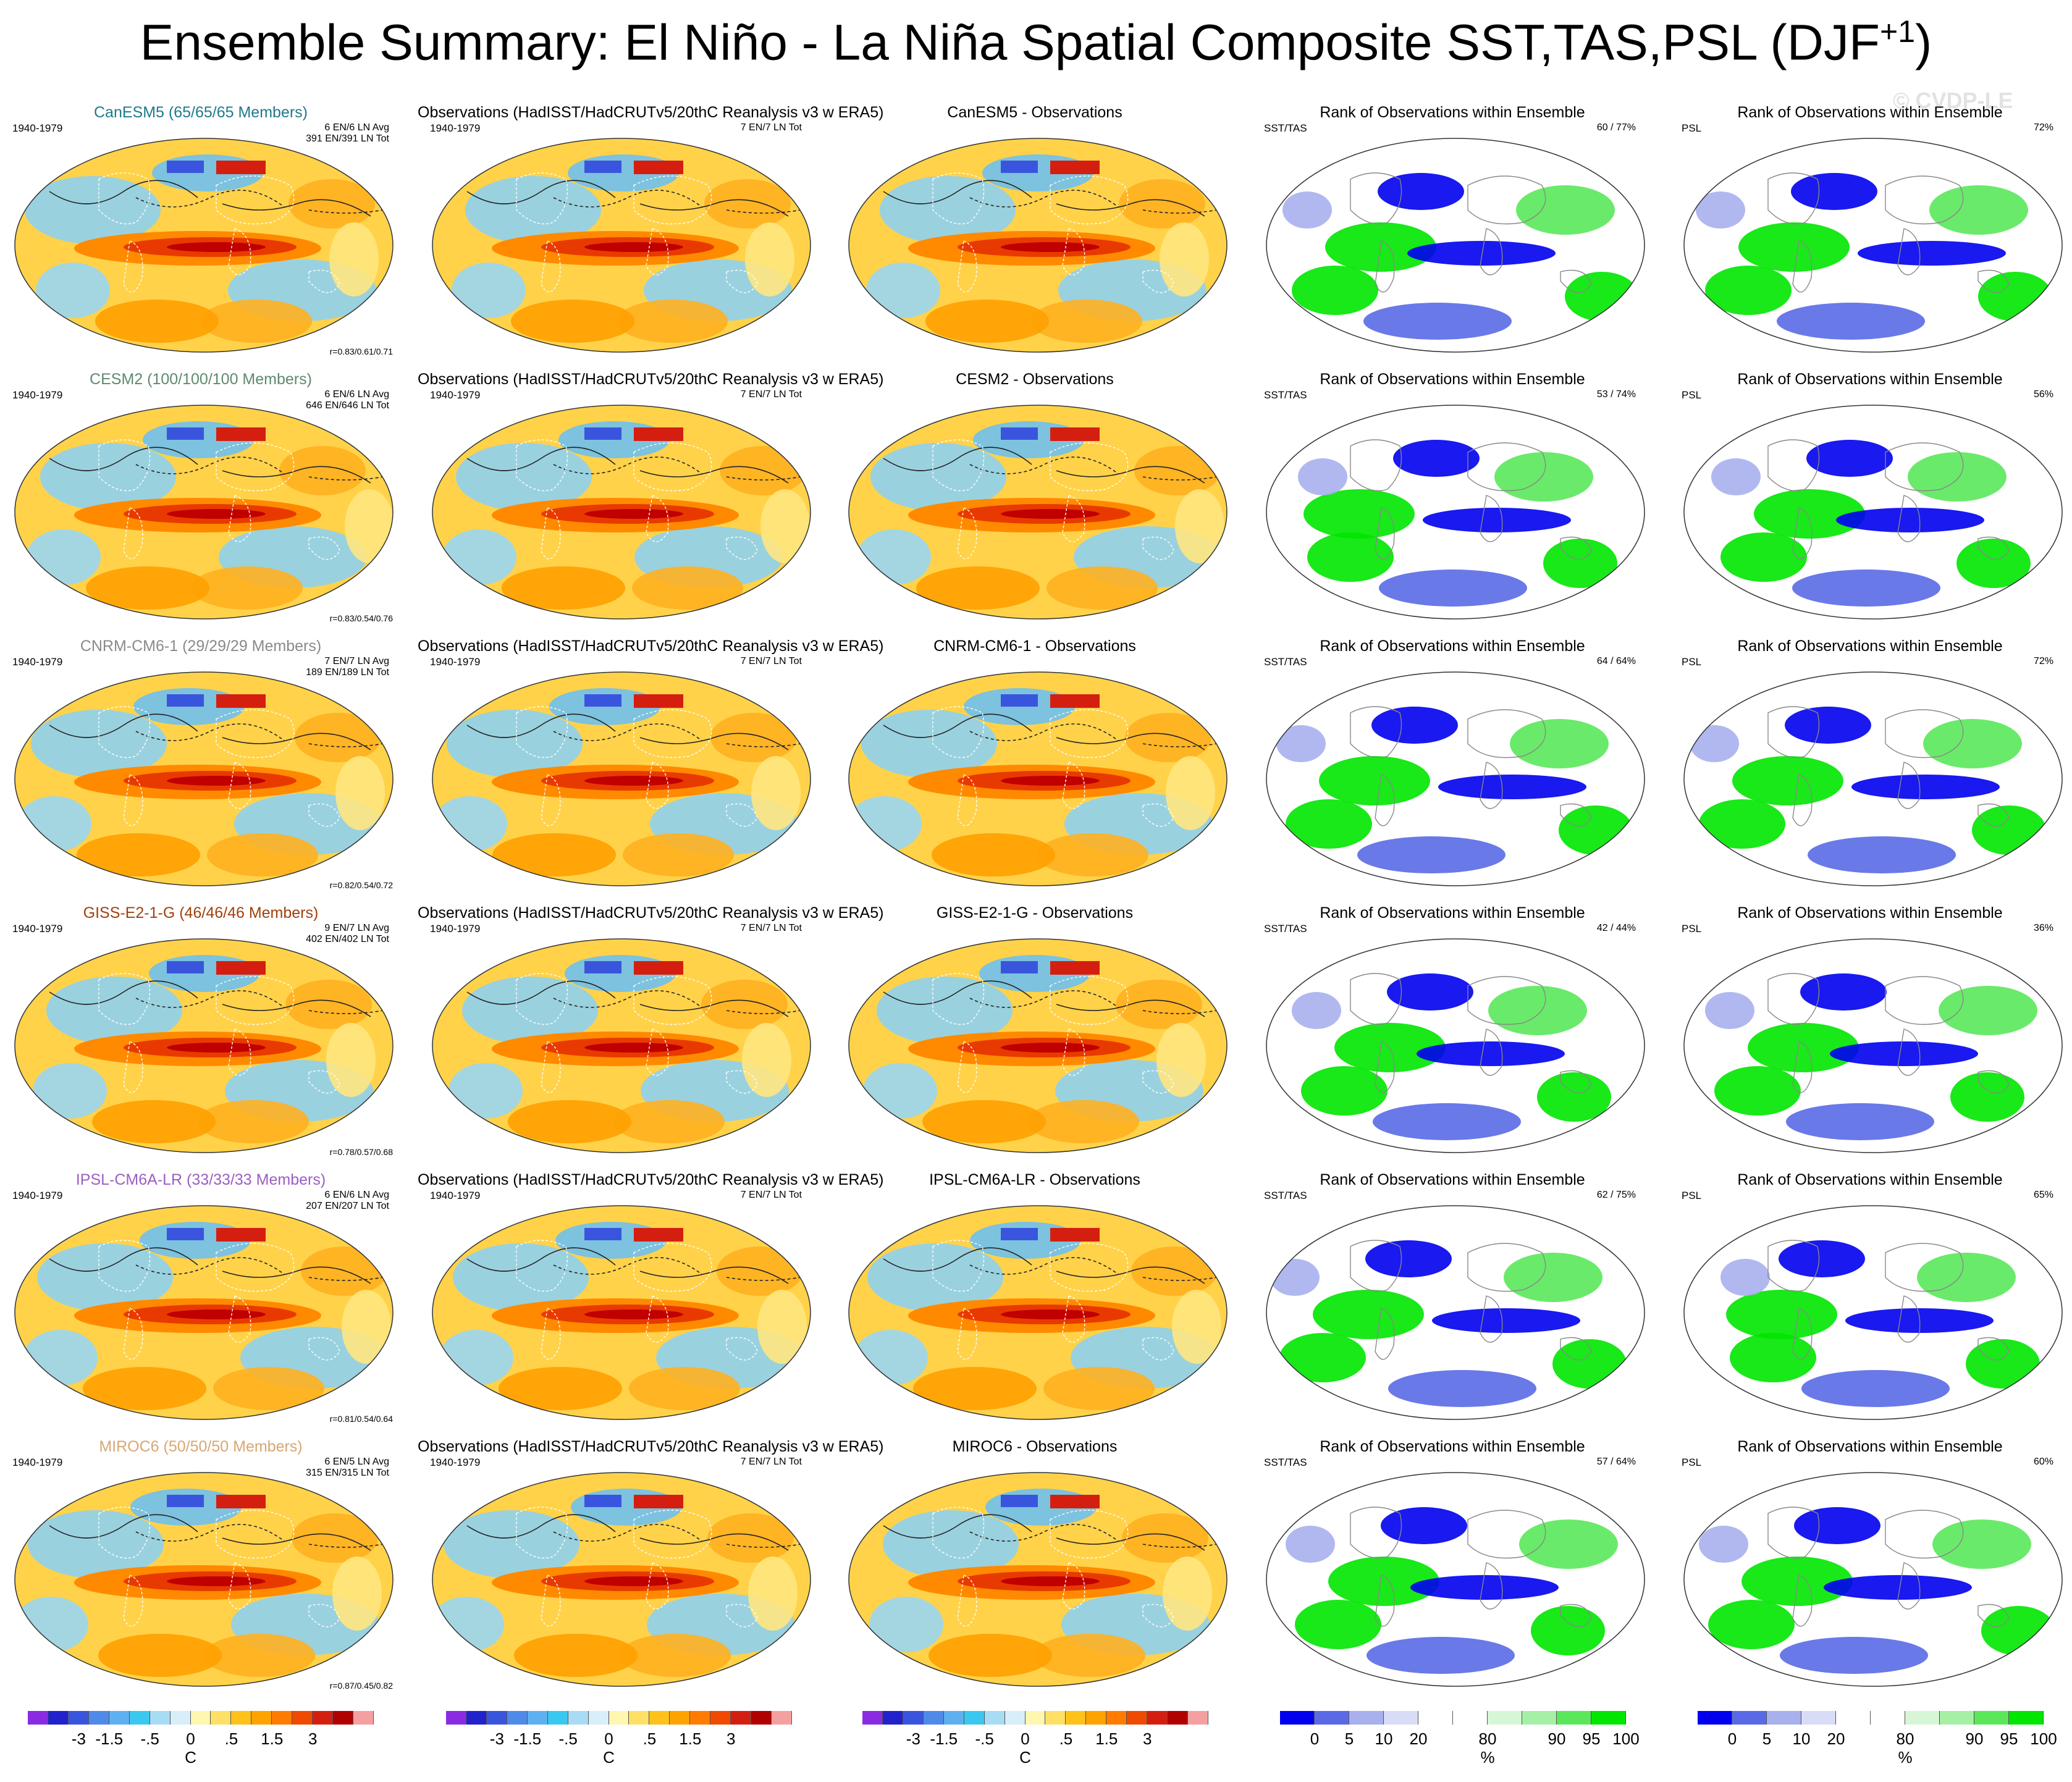  I want to click on colorbar-tick-label: -3, so click(496, 1738).